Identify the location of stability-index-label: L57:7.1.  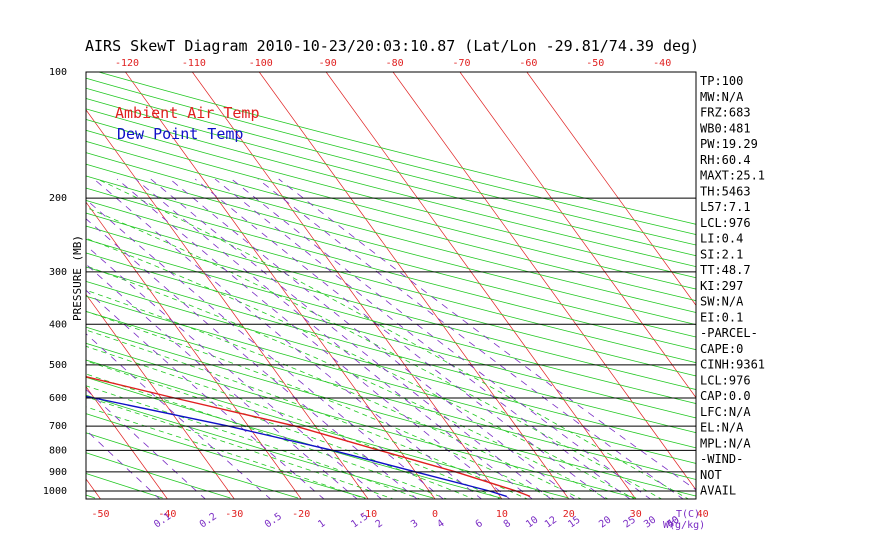
(725, 207).